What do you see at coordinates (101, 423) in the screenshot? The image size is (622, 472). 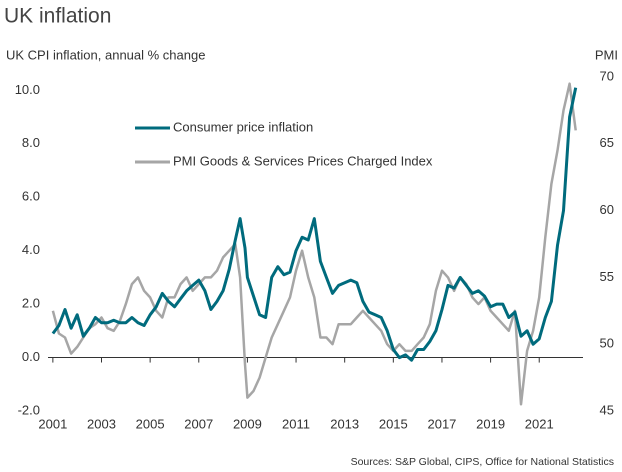 I see `x-tick-label: 2003` at bounding box center [101, 423].